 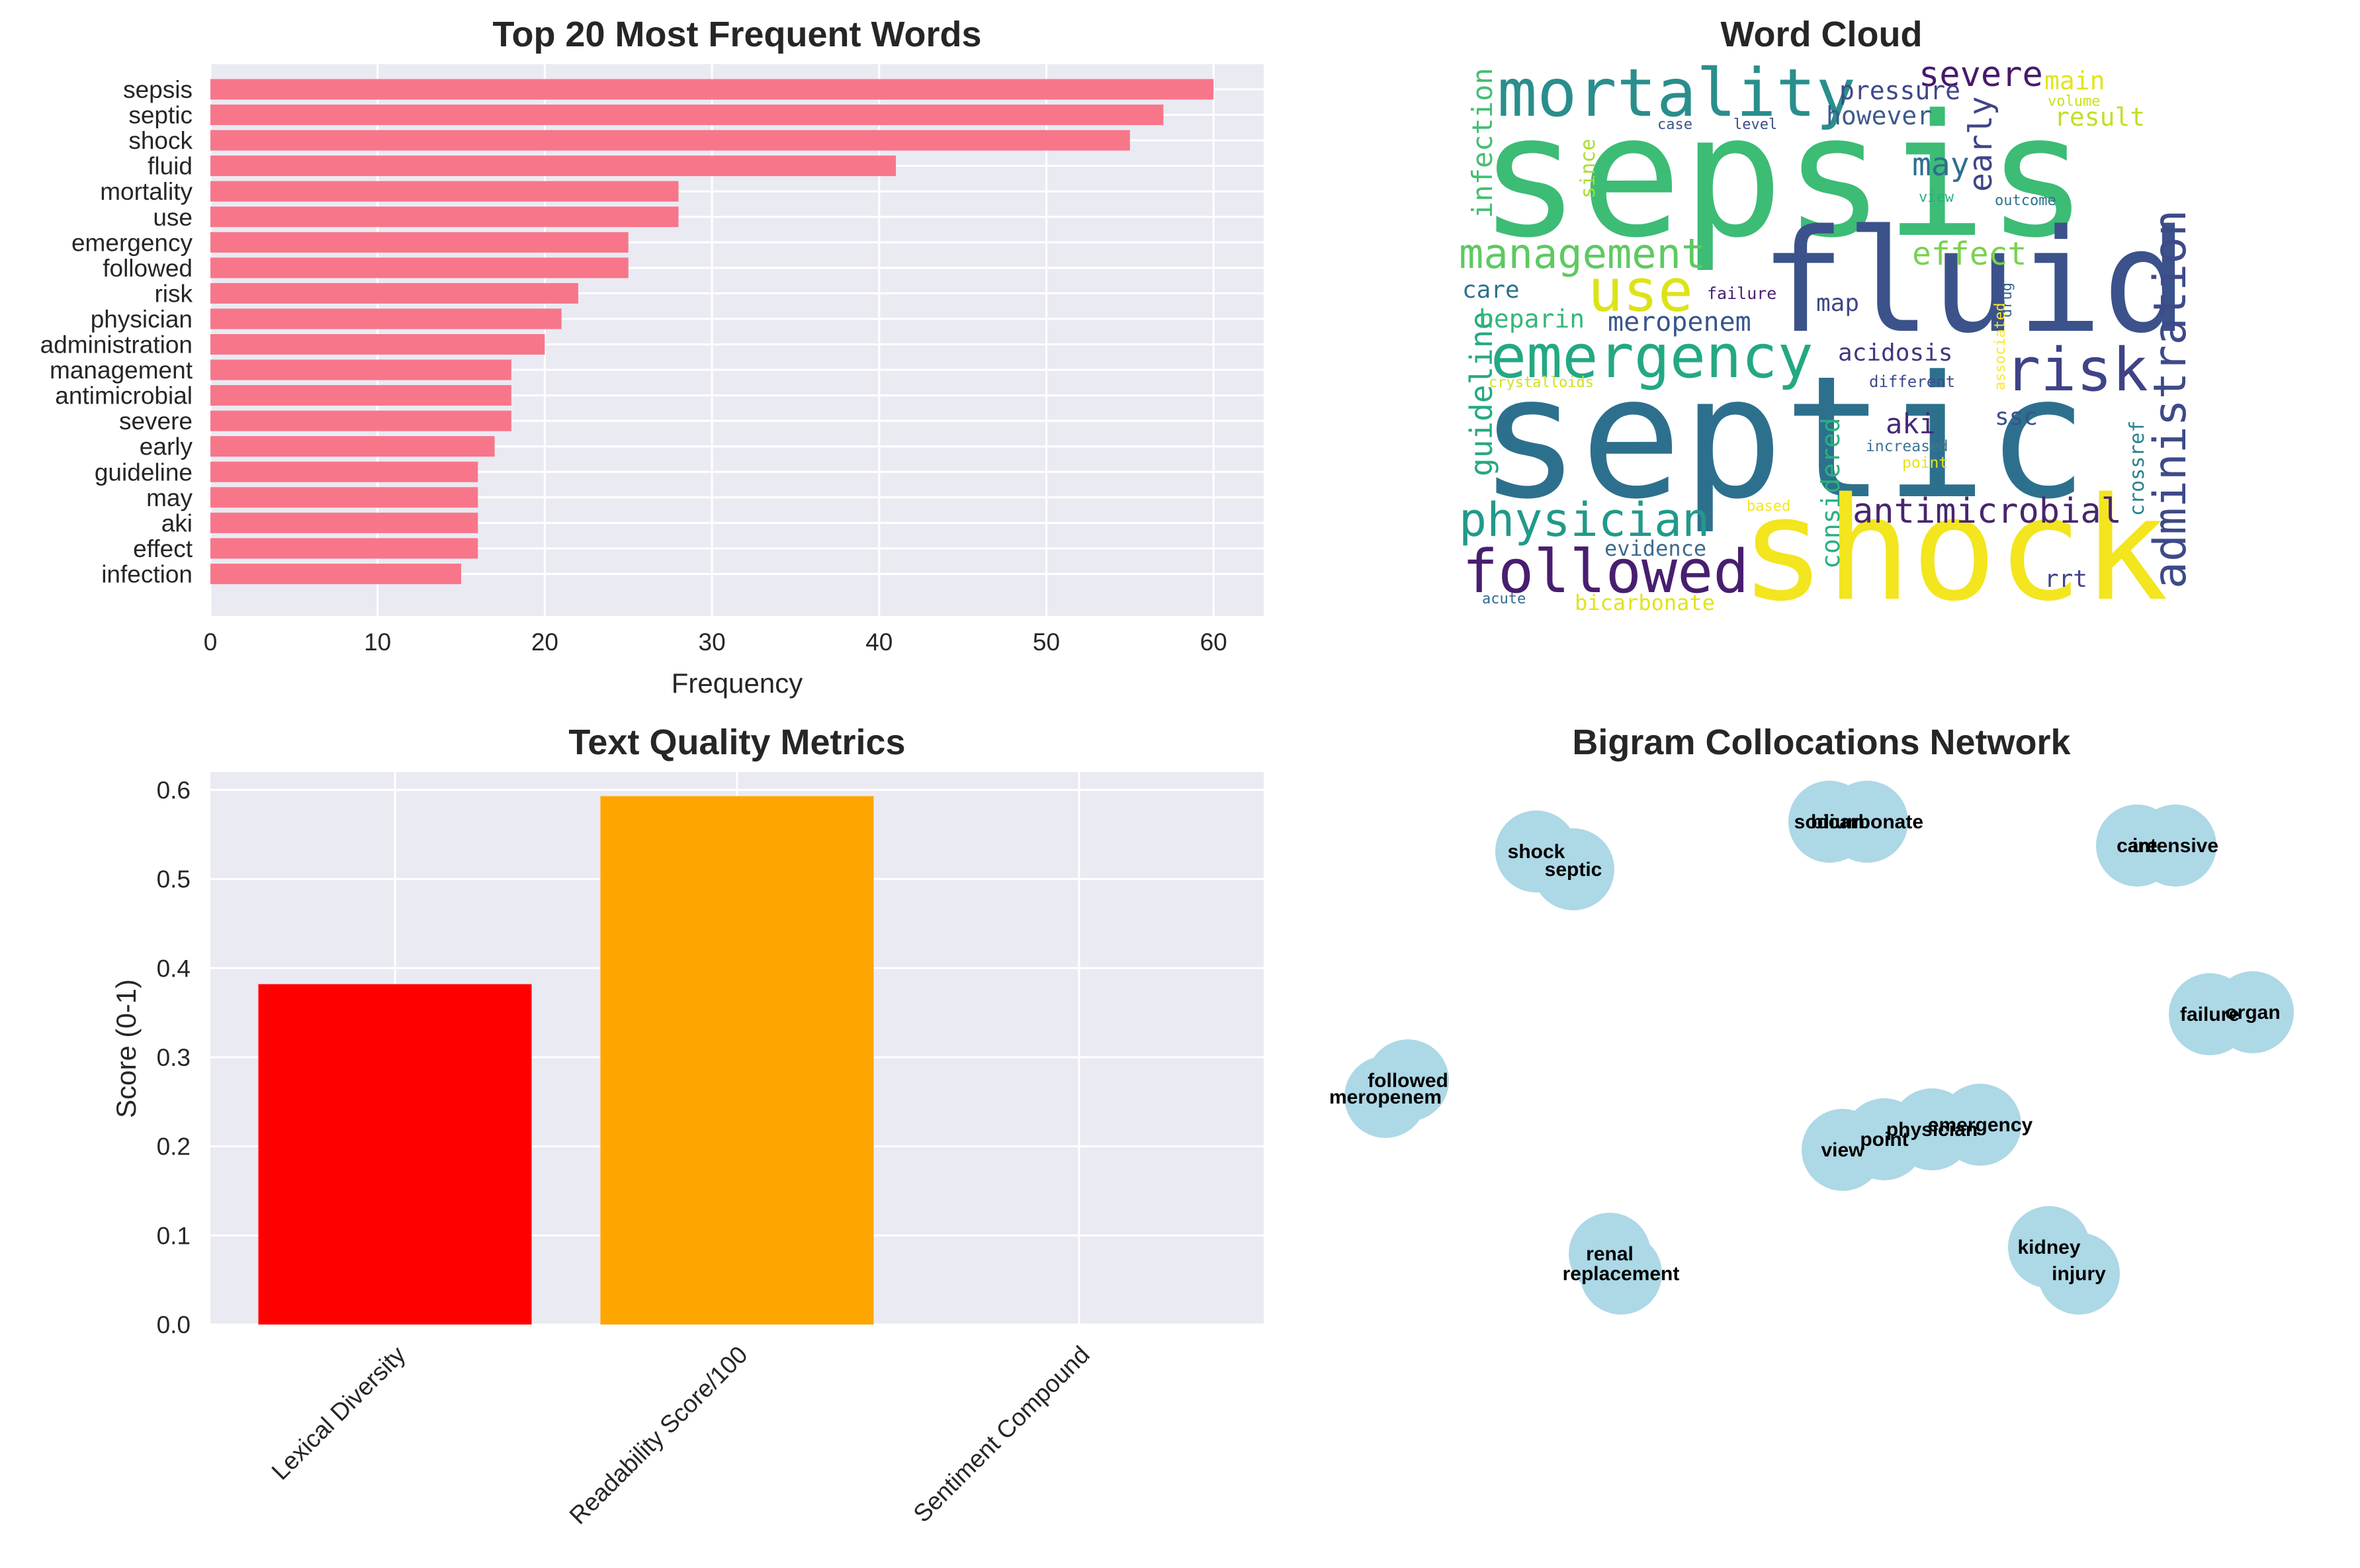 I want to click on node-organ, so click(x=2253, y=1012).